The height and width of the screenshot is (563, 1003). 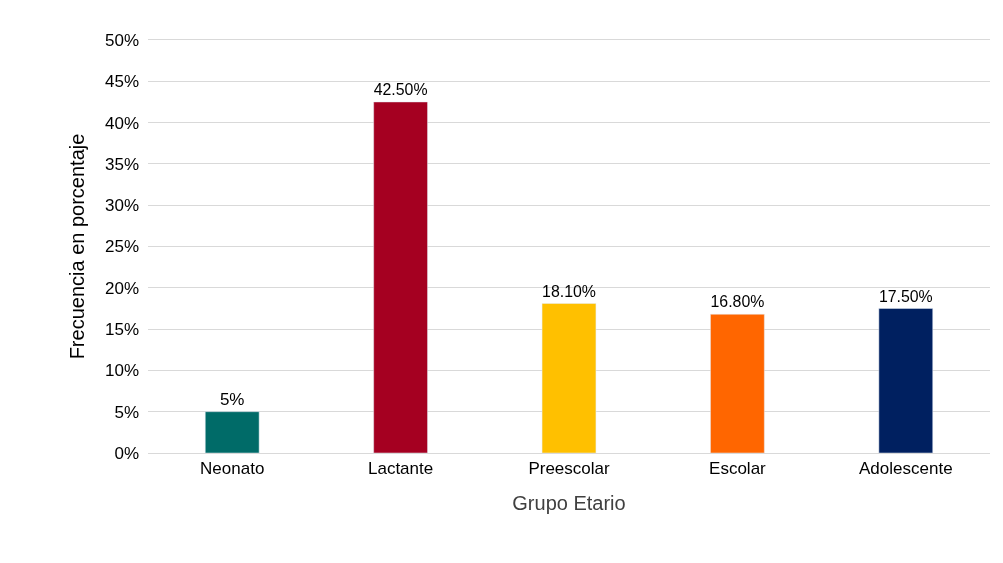 What do you see at coordinates (126, 453) in the screenshot?
I see `y-tick-label: 0%` at bounding box center [126, 453].